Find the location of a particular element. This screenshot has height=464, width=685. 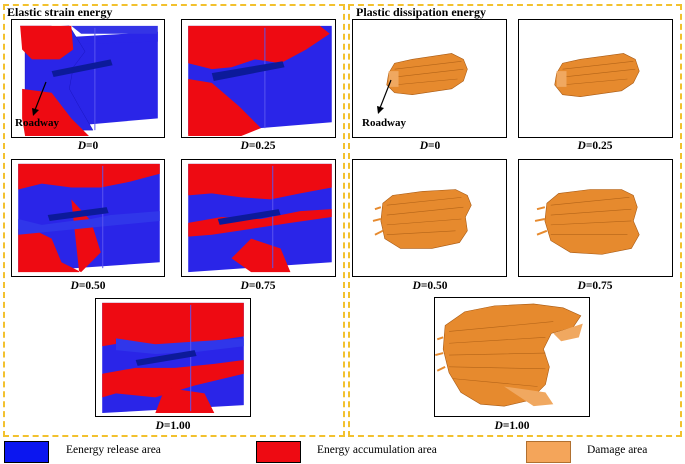

plastic-caption-d075: D=0.75 is located at coordinates (595, 286).